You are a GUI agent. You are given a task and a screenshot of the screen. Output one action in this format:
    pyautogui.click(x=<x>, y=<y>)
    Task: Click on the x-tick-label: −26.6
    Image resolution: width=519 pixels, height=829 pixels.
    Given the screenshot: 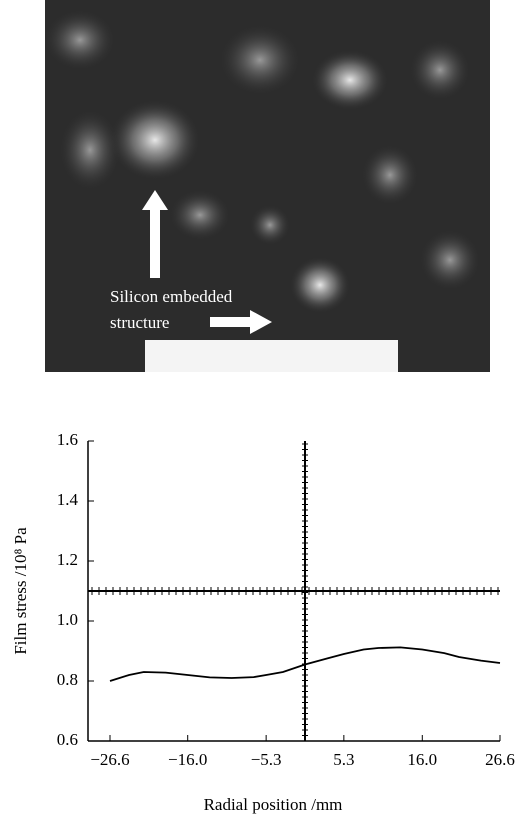 What is the action you would take?
    pyautogui.click(x=109, y=759)
    